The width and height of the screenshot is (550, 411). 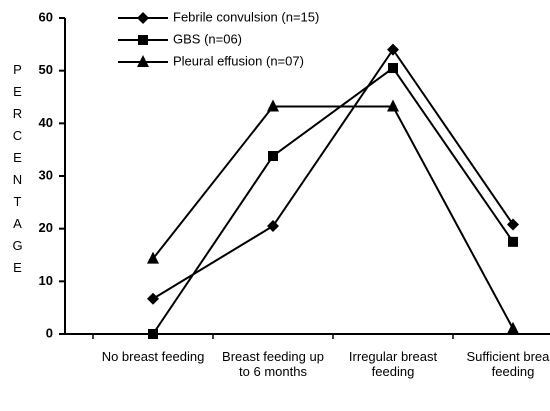 What do you see at coordinates (153, 356) in the screenshot?
I see `x-tick-label: No breast feeding` at bounding box center [153, 356].